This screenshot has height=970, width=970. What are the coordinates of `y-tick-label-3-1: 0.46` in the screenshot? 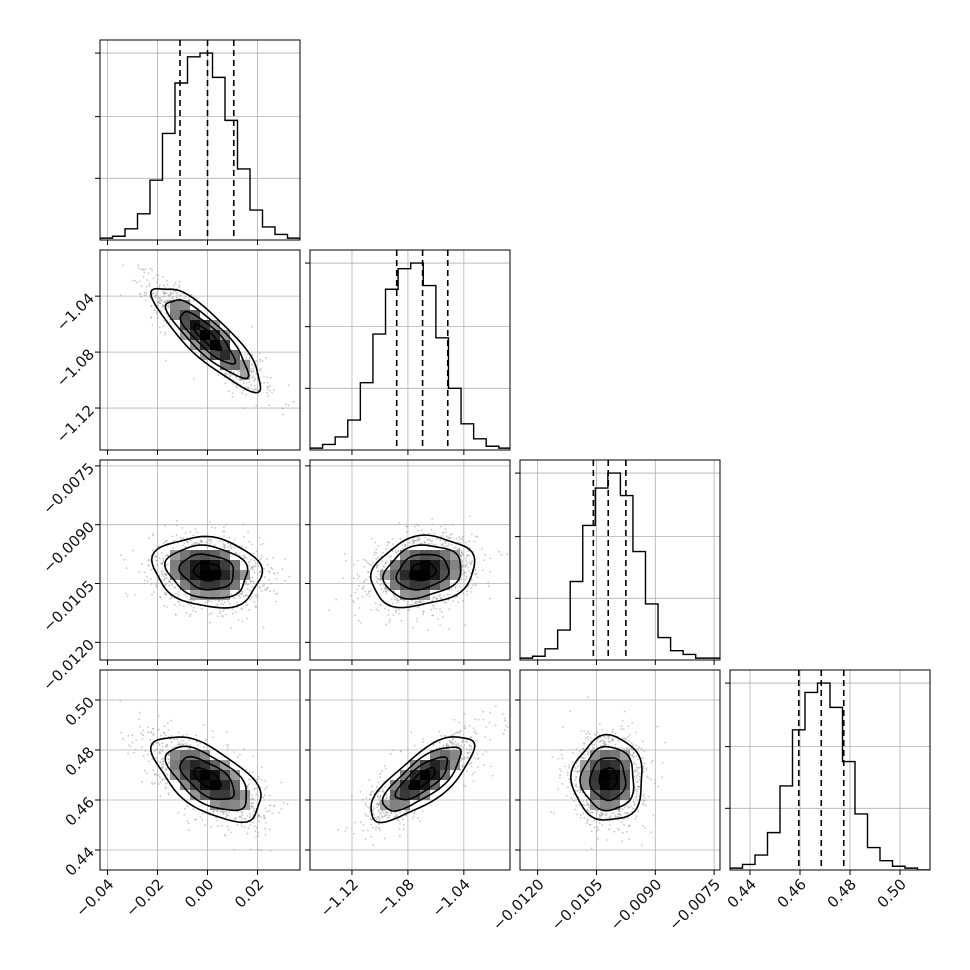 It's located at (80, 811).